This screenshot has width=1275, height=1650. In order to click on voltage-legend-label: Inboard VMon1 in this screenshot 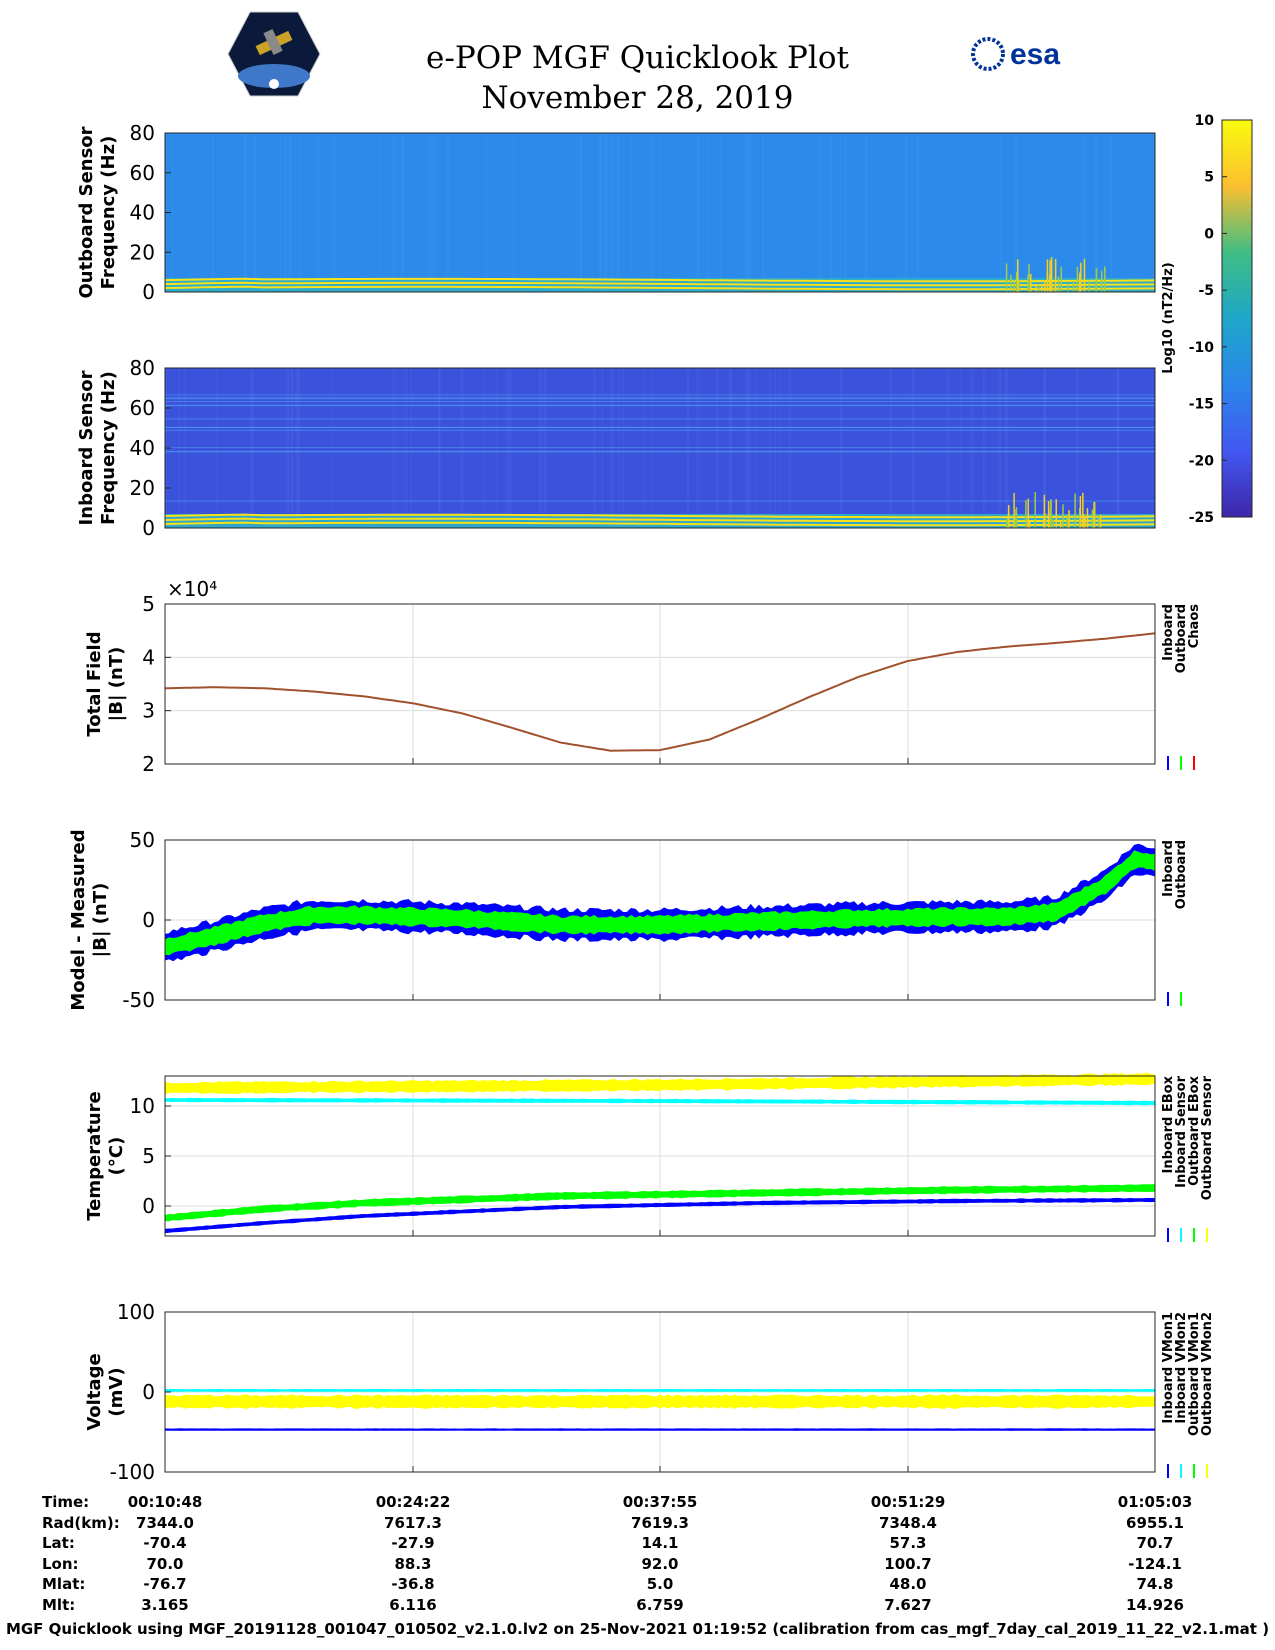, I will do `click(1168, 1368)`.